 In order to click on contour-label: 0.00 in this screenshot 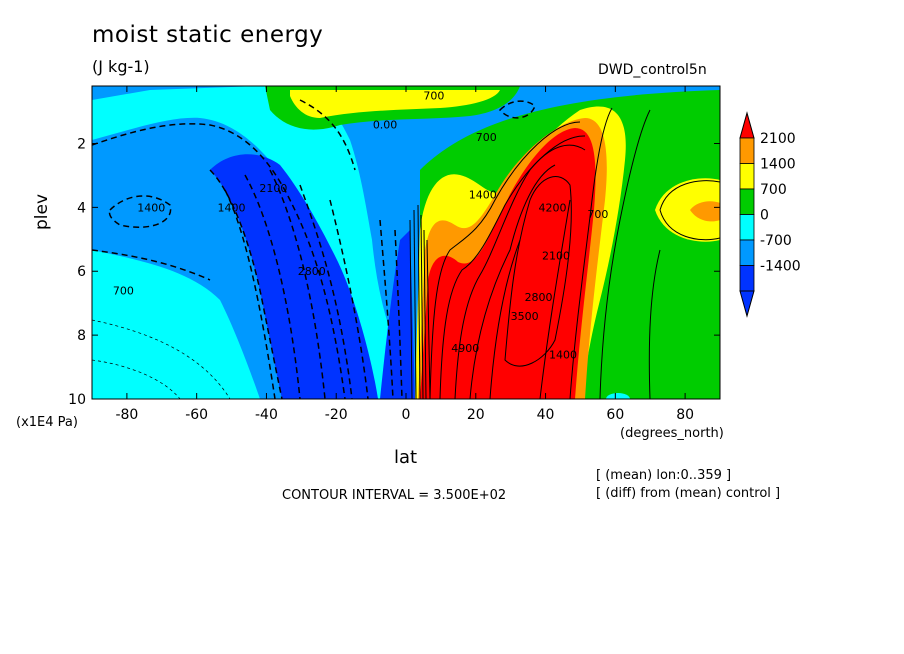, I will do `click(385, 124)`.